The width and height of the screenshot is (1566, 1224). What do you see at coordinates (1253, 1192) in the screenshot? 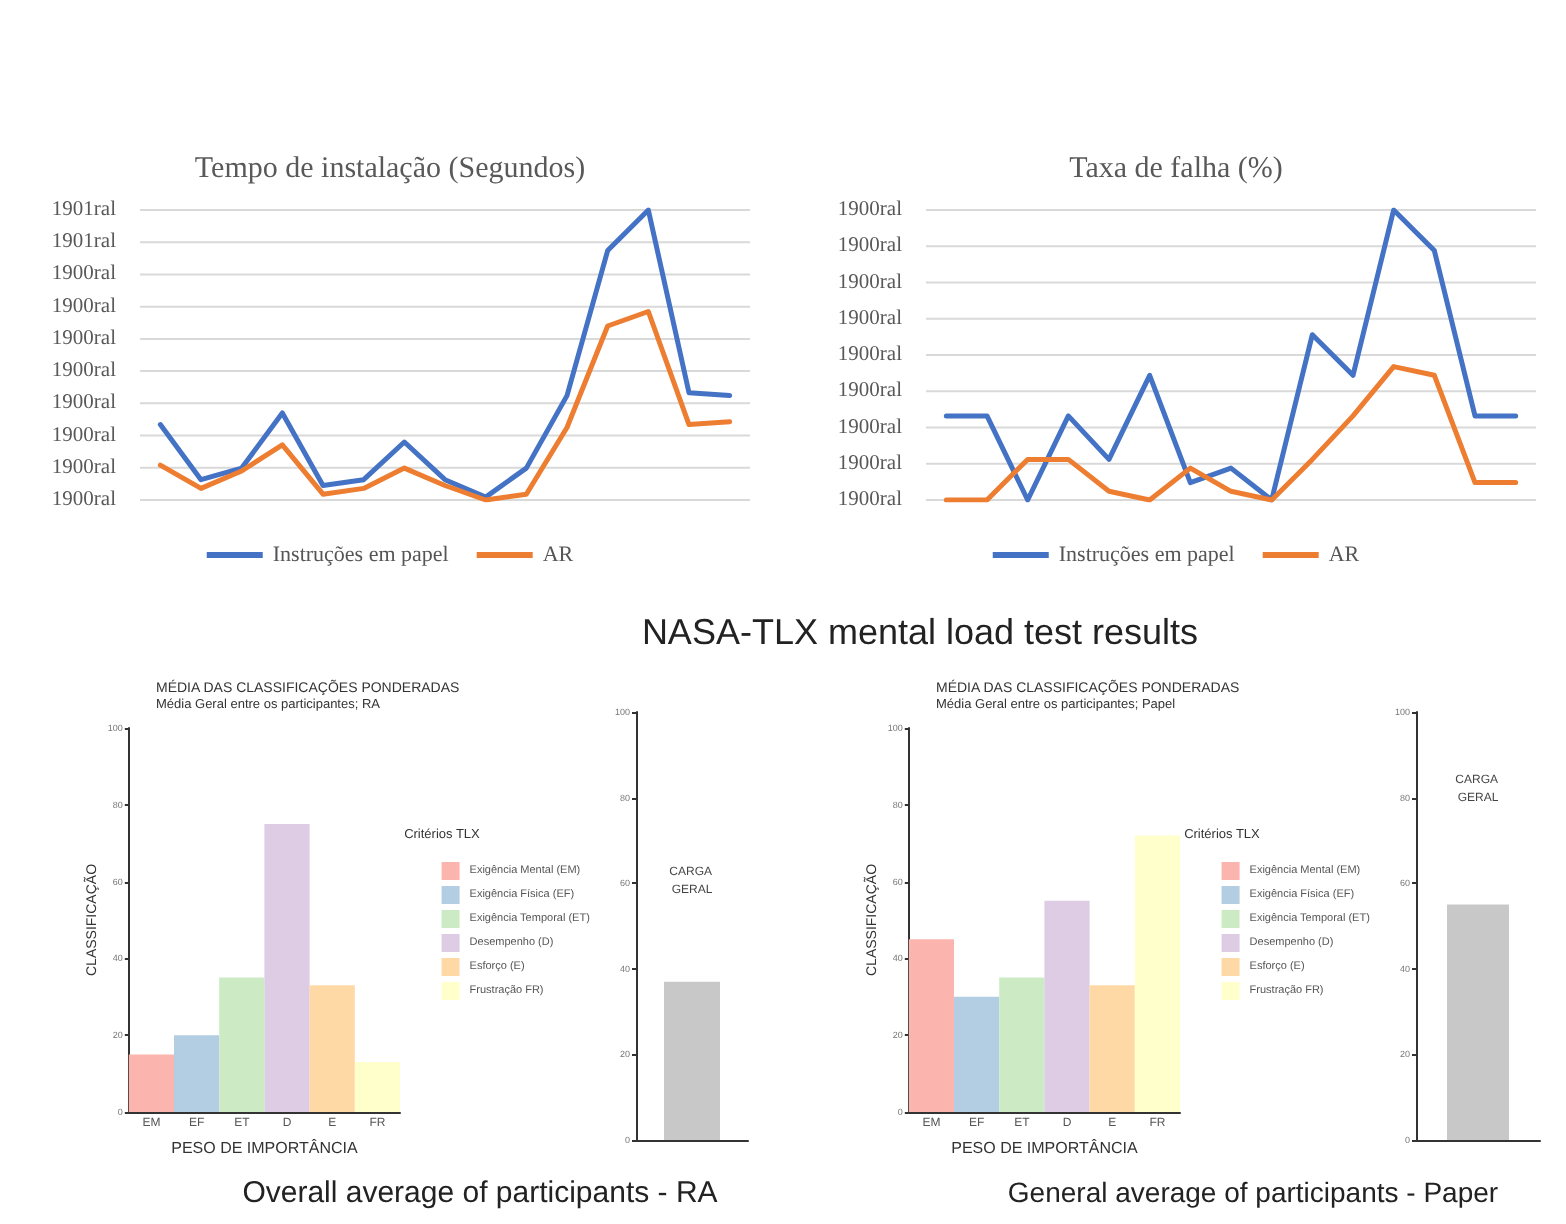
I see `text: General average of participants - Paper` at bounding box center [1253, 1192].